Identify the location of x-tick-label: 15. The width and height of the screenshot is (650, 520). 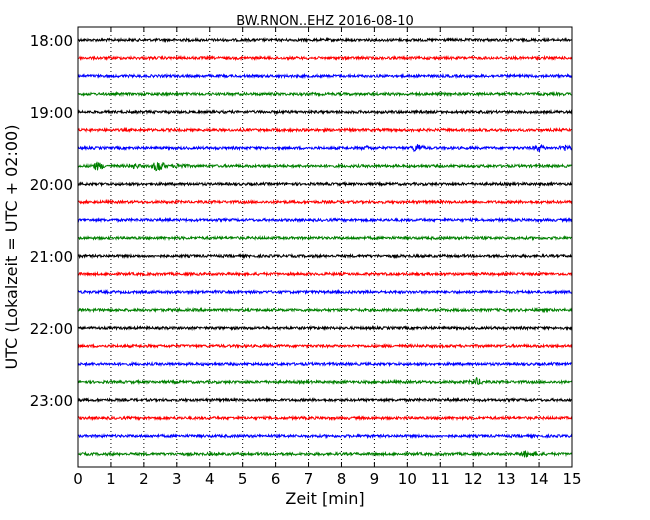
(571, 479).